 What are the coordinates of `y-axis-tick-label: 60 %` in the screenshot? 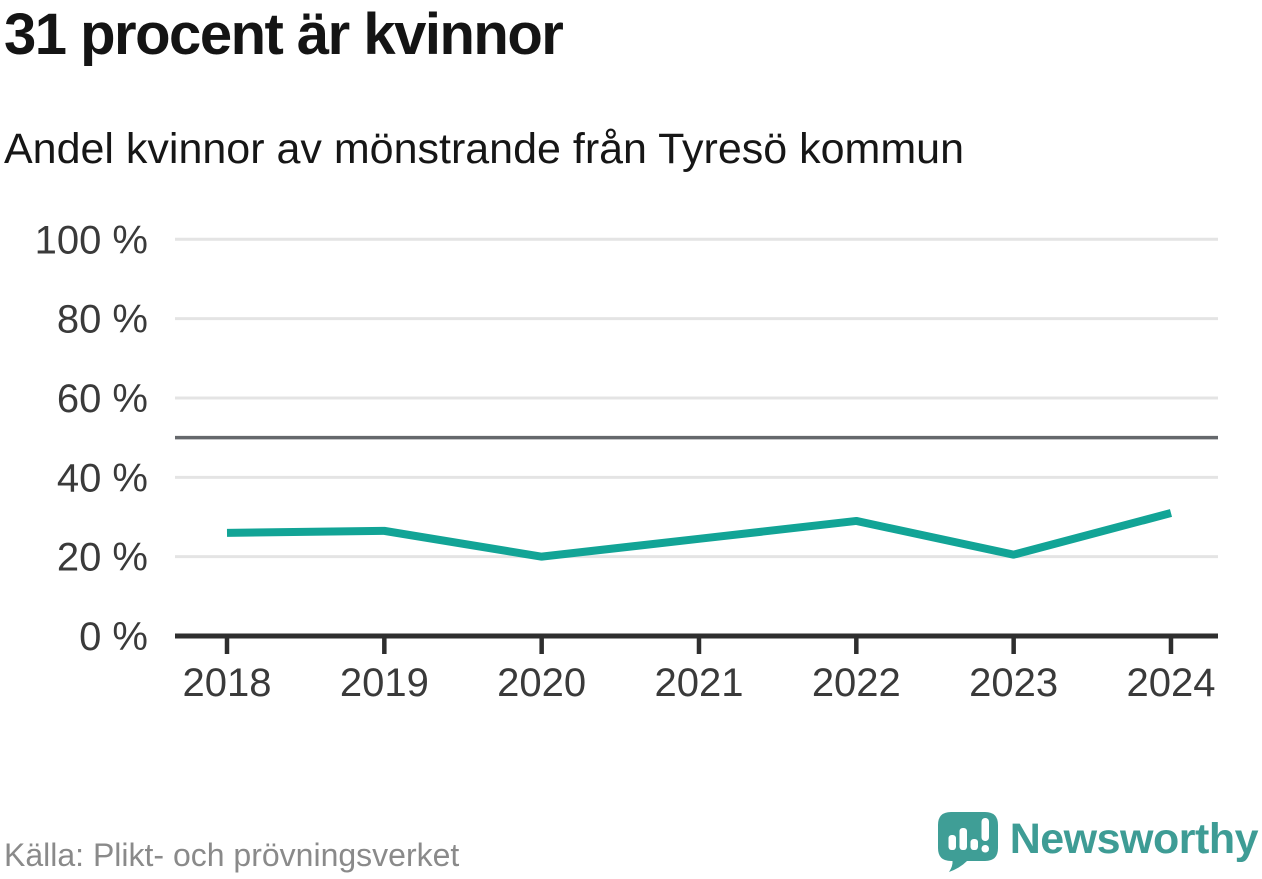 It's located at (102, 399).